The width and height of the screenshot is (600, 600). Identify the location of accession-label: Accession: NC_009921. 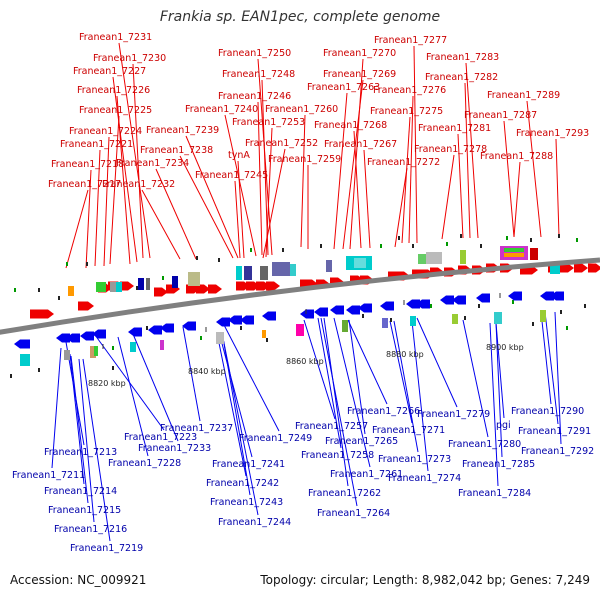
(78, 580).